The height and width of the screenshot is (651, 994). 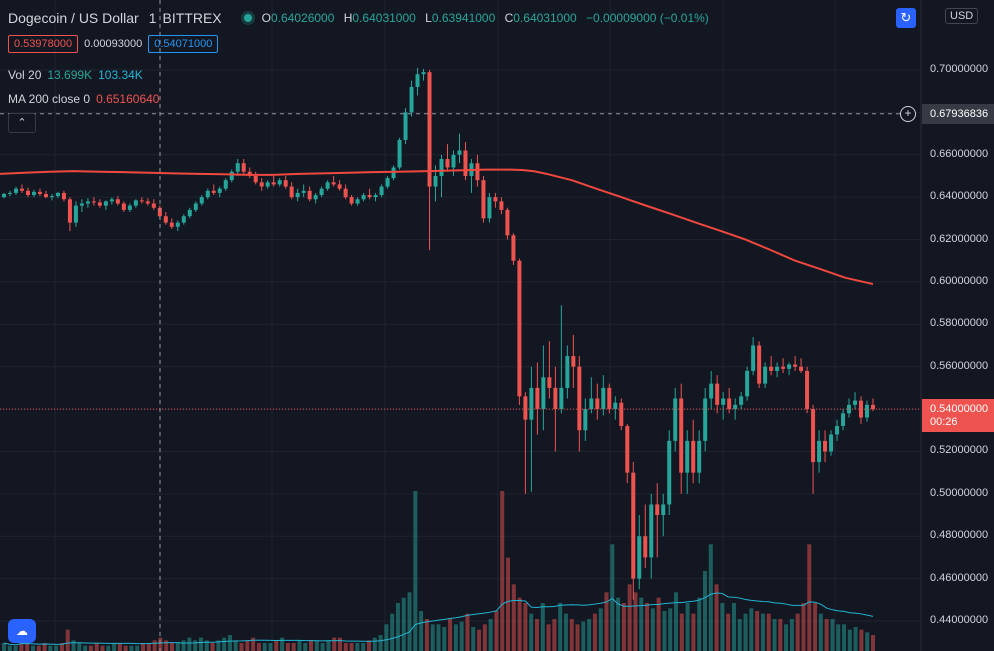 I want to click on add-alert-icon: +, so click(x=908, y=114).